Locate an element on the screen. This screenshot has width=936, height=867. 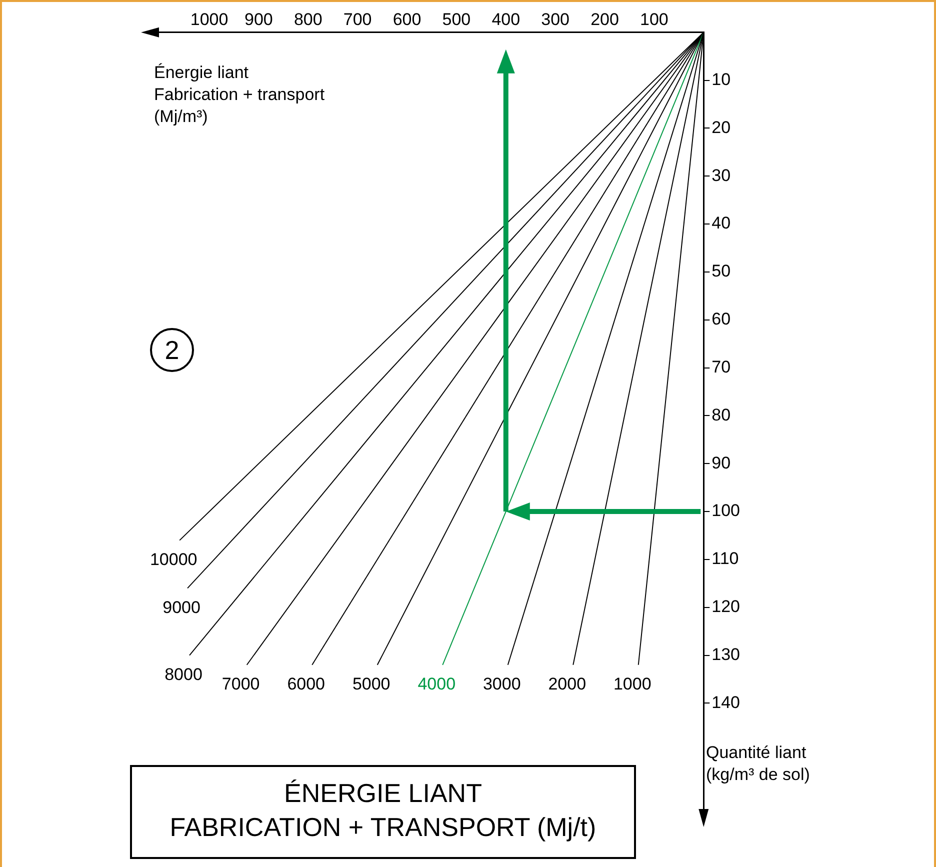
x-tick-label: 300 is located at coordinates (555, 19).